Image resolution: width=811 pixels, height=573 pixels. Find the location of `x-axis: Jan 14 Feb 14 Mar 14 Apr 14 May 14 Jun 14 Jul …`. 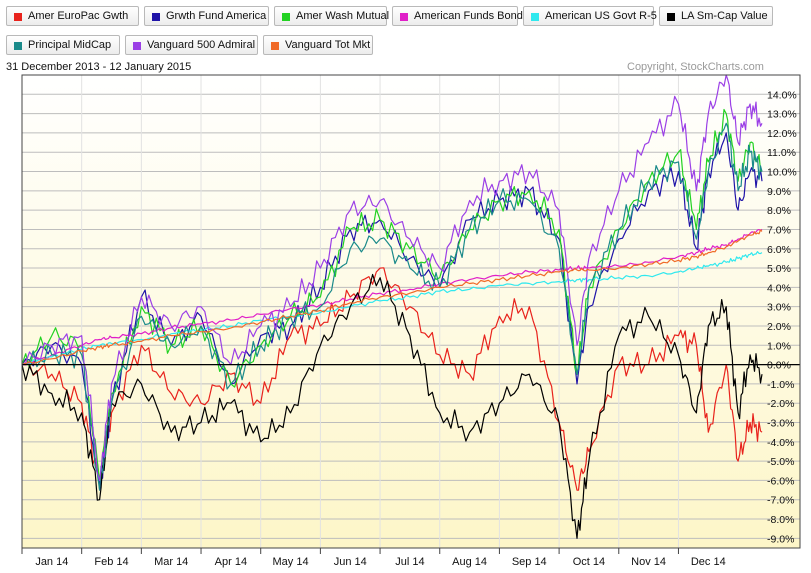

x-axis: Jan 14 Feb 14 Mar 14 Apr 14 May 14 Jun 14 Jul … is located at coordinates (373, 558).